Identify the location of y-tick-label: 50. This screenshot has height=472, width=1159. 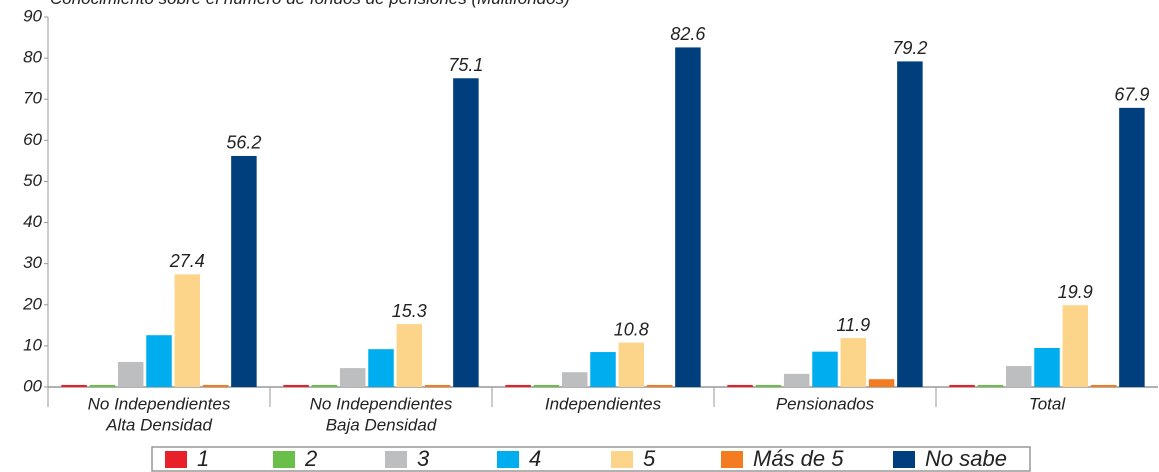
(32, 180).